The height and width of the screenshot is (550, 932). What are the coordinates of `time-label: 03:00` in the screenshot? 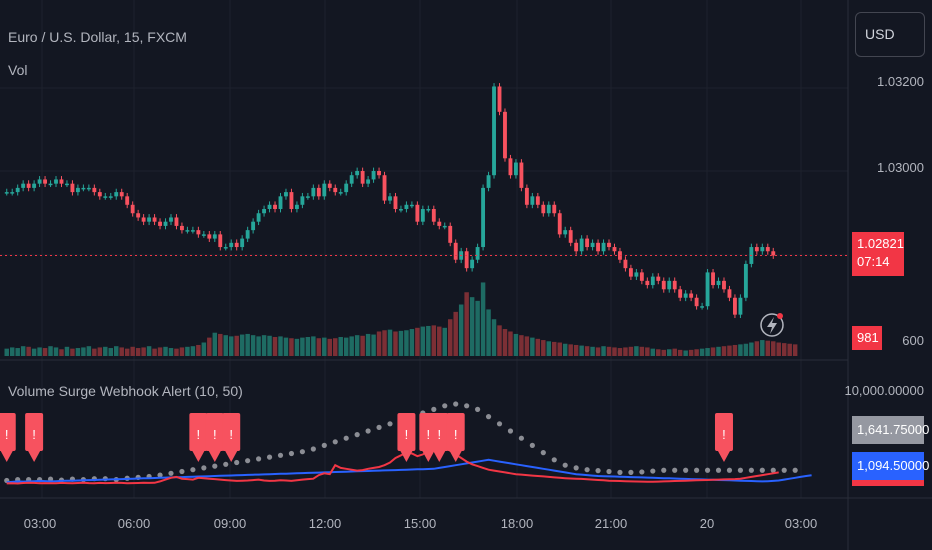 It's located at (40, 523).